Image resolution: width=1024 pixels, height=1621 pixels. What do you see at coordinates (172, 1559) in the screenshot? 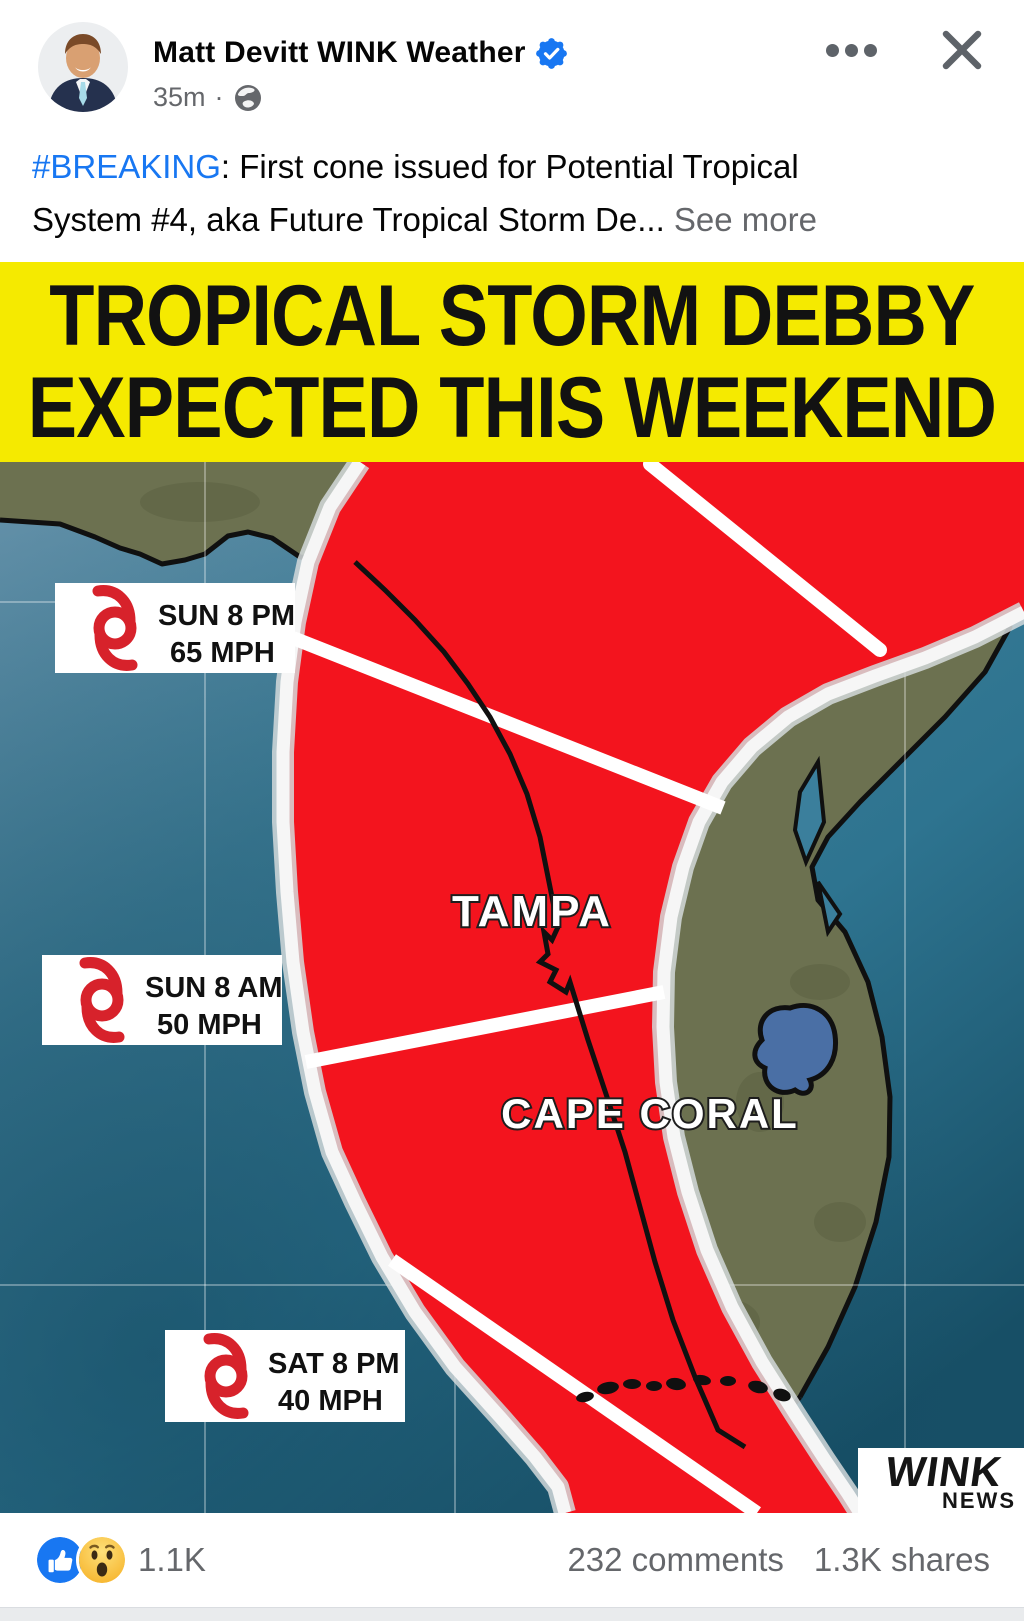
I see `reaction-count: 1.1K` at bounding box center [172, 1559].